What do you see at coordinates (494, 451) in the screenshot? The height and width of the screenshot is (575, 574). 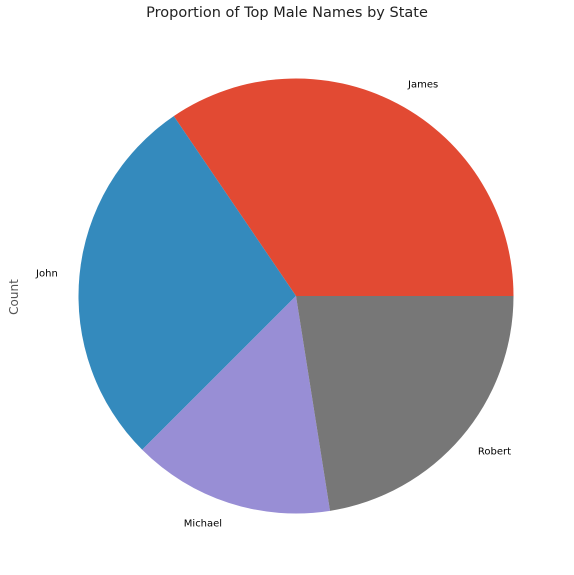 I see `pie-slice-label-robert: Robert` at bounding box center [494, 451].